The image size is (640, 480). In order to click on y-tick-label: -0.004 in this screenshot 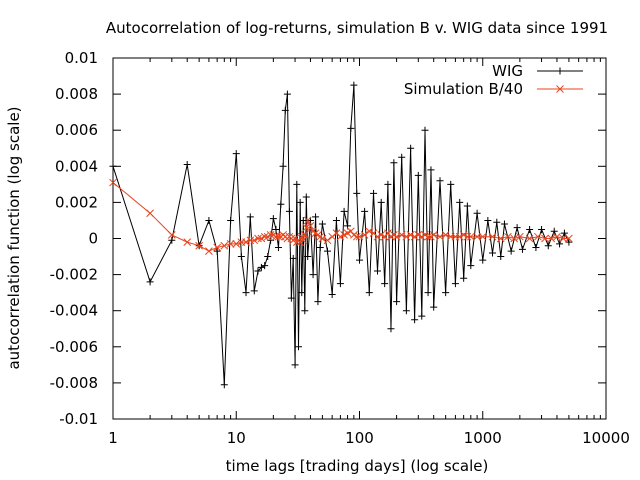, I will do `click(74, 311)`.